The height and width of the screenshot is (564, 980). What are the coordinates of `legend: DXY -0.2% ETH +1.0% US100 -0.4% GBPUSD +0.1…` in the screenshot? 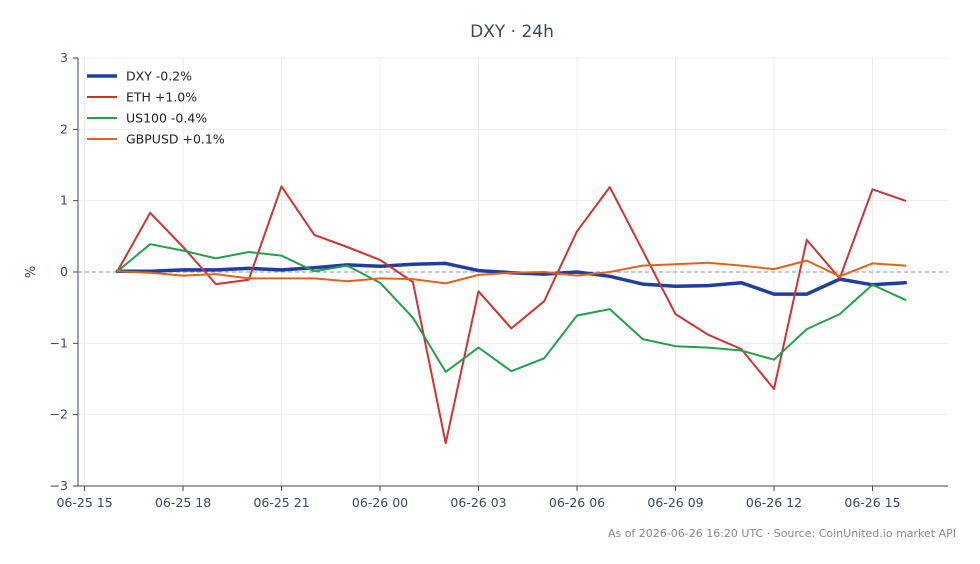 It's located at (156, 108).